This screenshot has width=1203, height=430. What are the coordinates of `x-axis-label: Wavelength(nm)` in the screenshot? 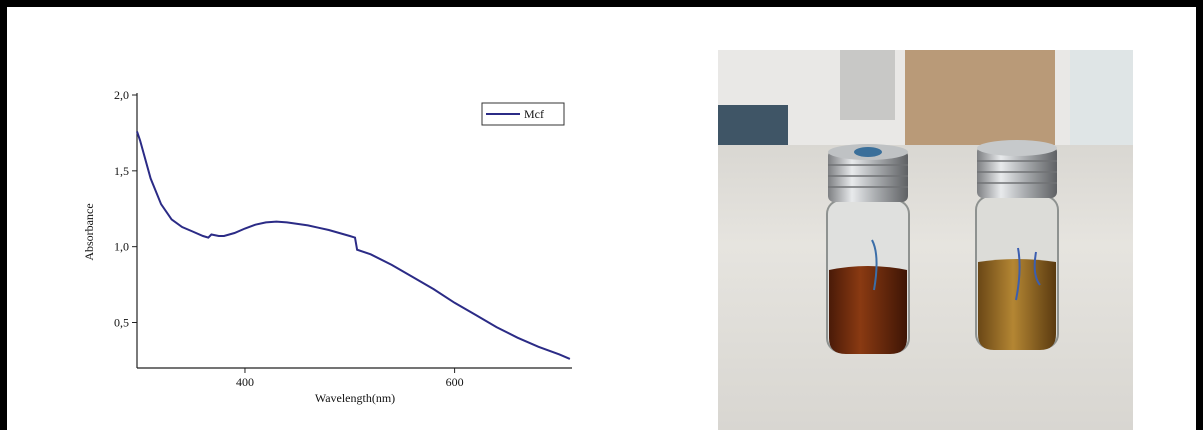 It's located at (355, 398).